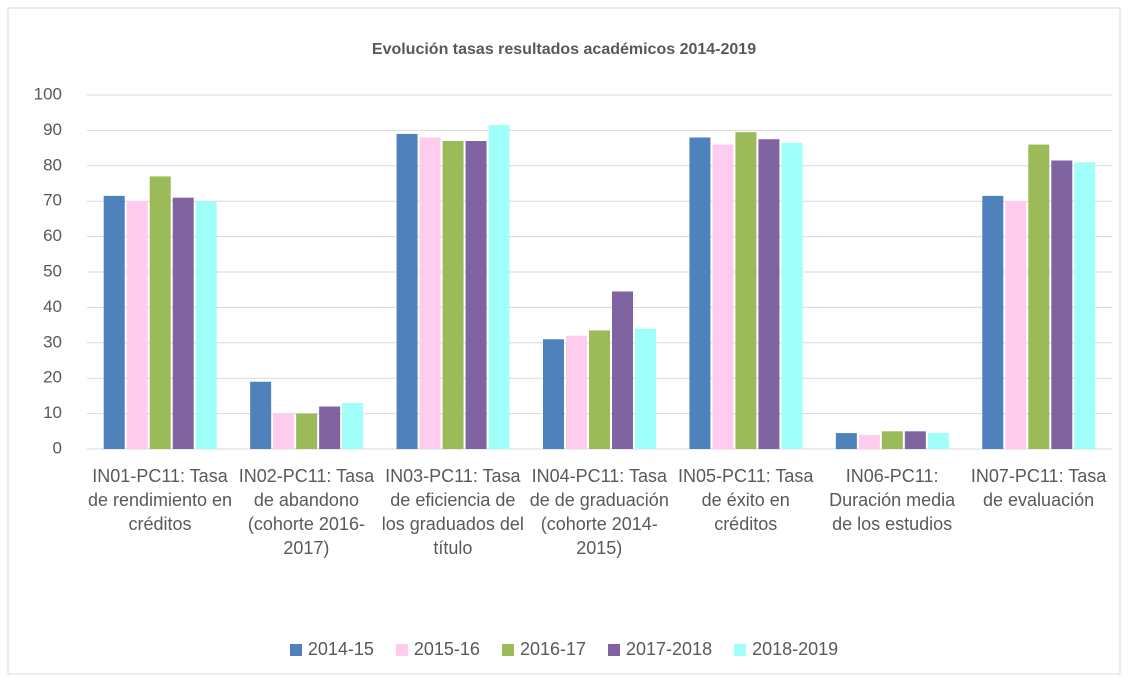  Describe the element at coordinates (795, 649) in the screenshot. I see `legend-label: 2018-2019` at that location.